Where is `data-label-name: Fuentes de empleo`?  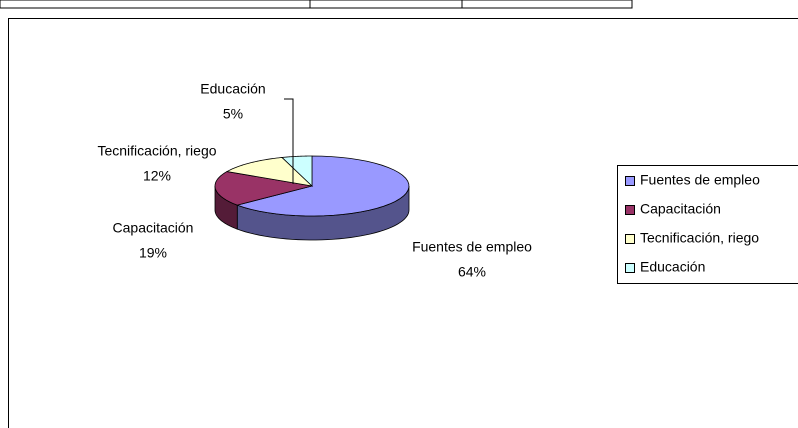 data-label-name: Fuentes de empleo is located at coordinates (472, 247).